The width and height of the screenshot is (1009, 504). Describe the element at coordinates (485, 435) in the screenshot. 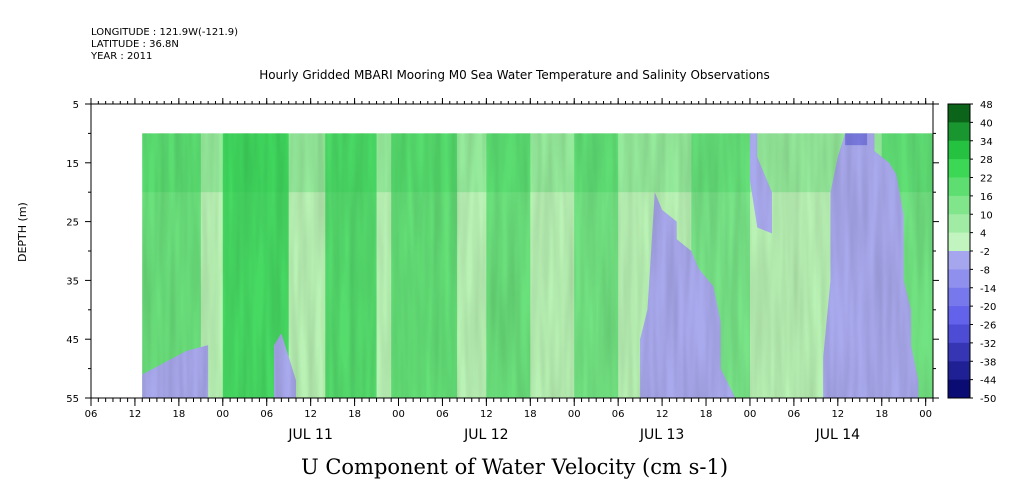

I see `x-day-label: JUL 12` at that location.